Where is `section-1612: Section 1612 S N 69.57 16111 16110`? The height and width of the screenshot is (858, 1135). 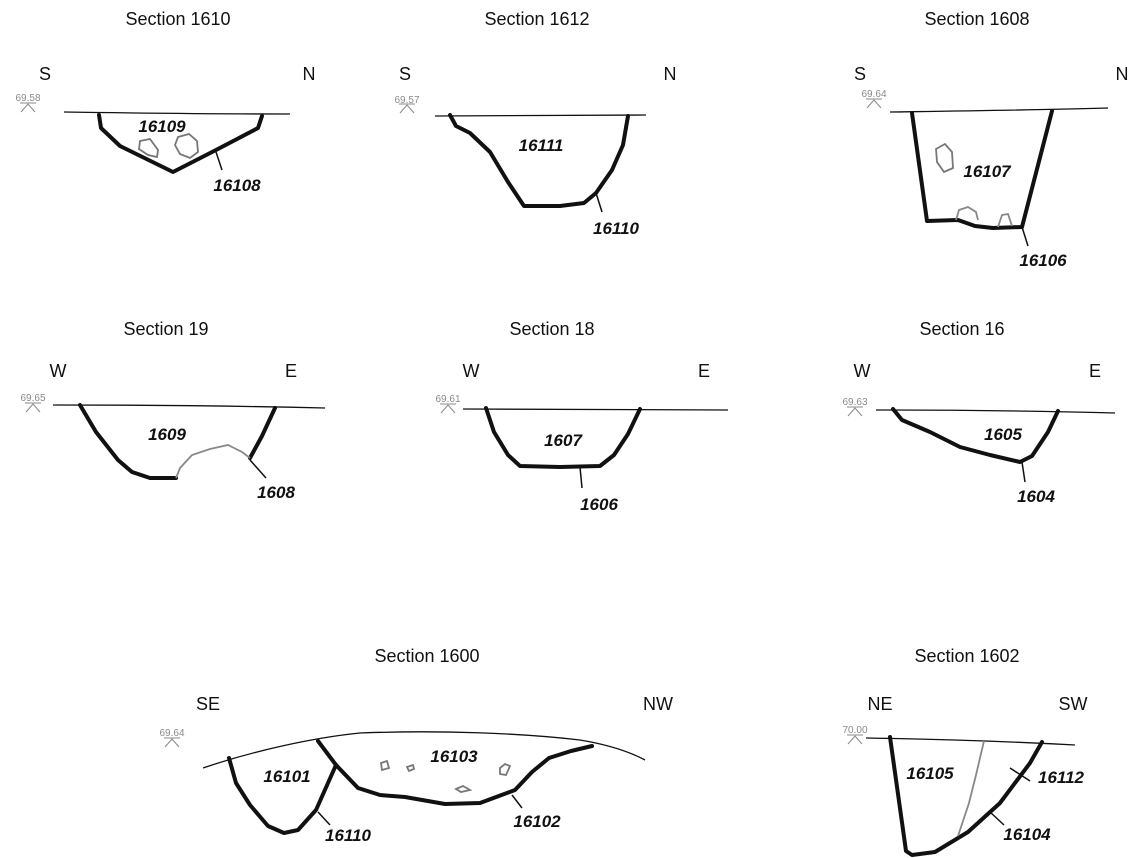
section-1612: Section 1612 S N 69.57 16111 16110 is located at coordinates (535, 123).